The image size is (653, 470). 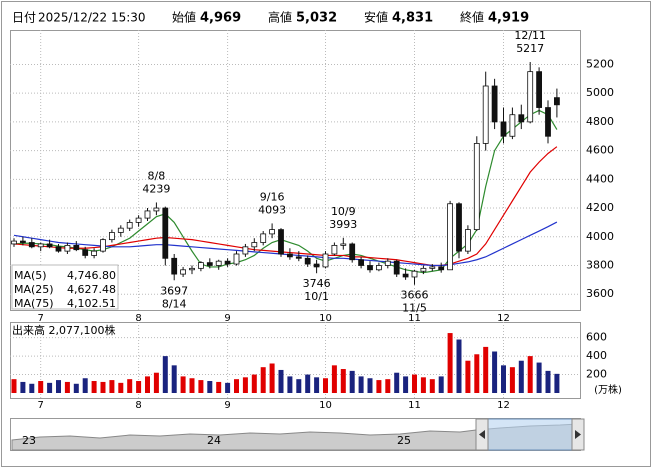 What do you see at coordinates (91, 289) in the screenshot?
I see `legend-value: 4,627.48` at bounding box center [91, 289].